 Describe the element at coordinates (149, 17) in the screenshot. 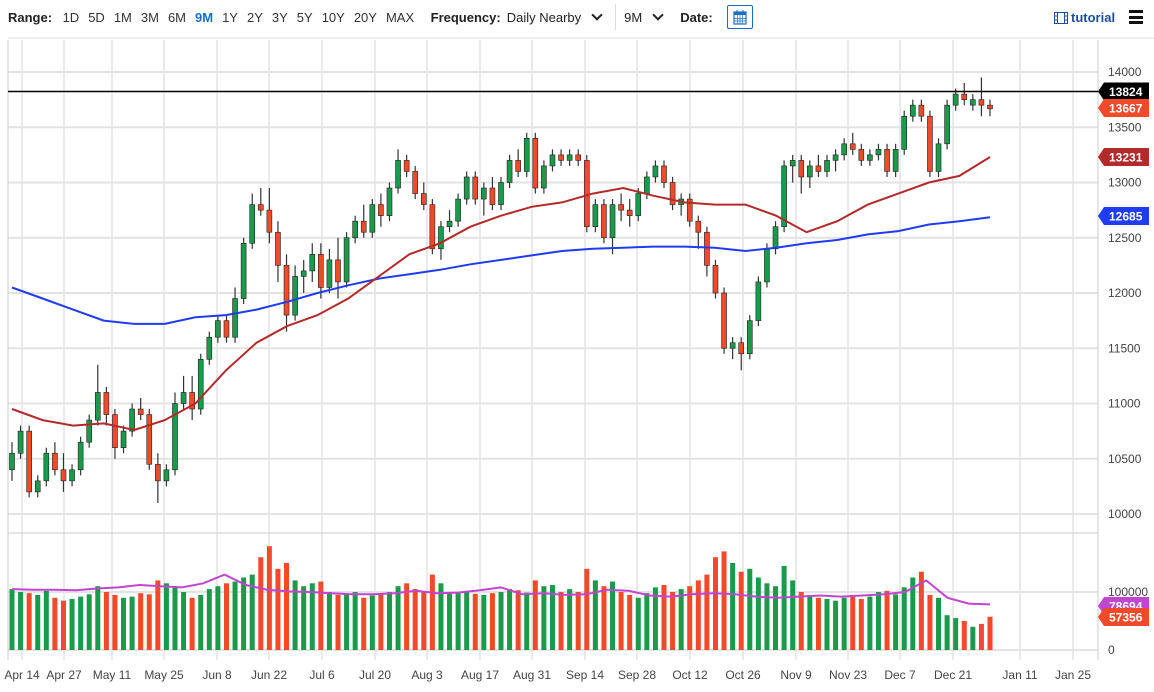

I see `range-3m: 3M` at that location.